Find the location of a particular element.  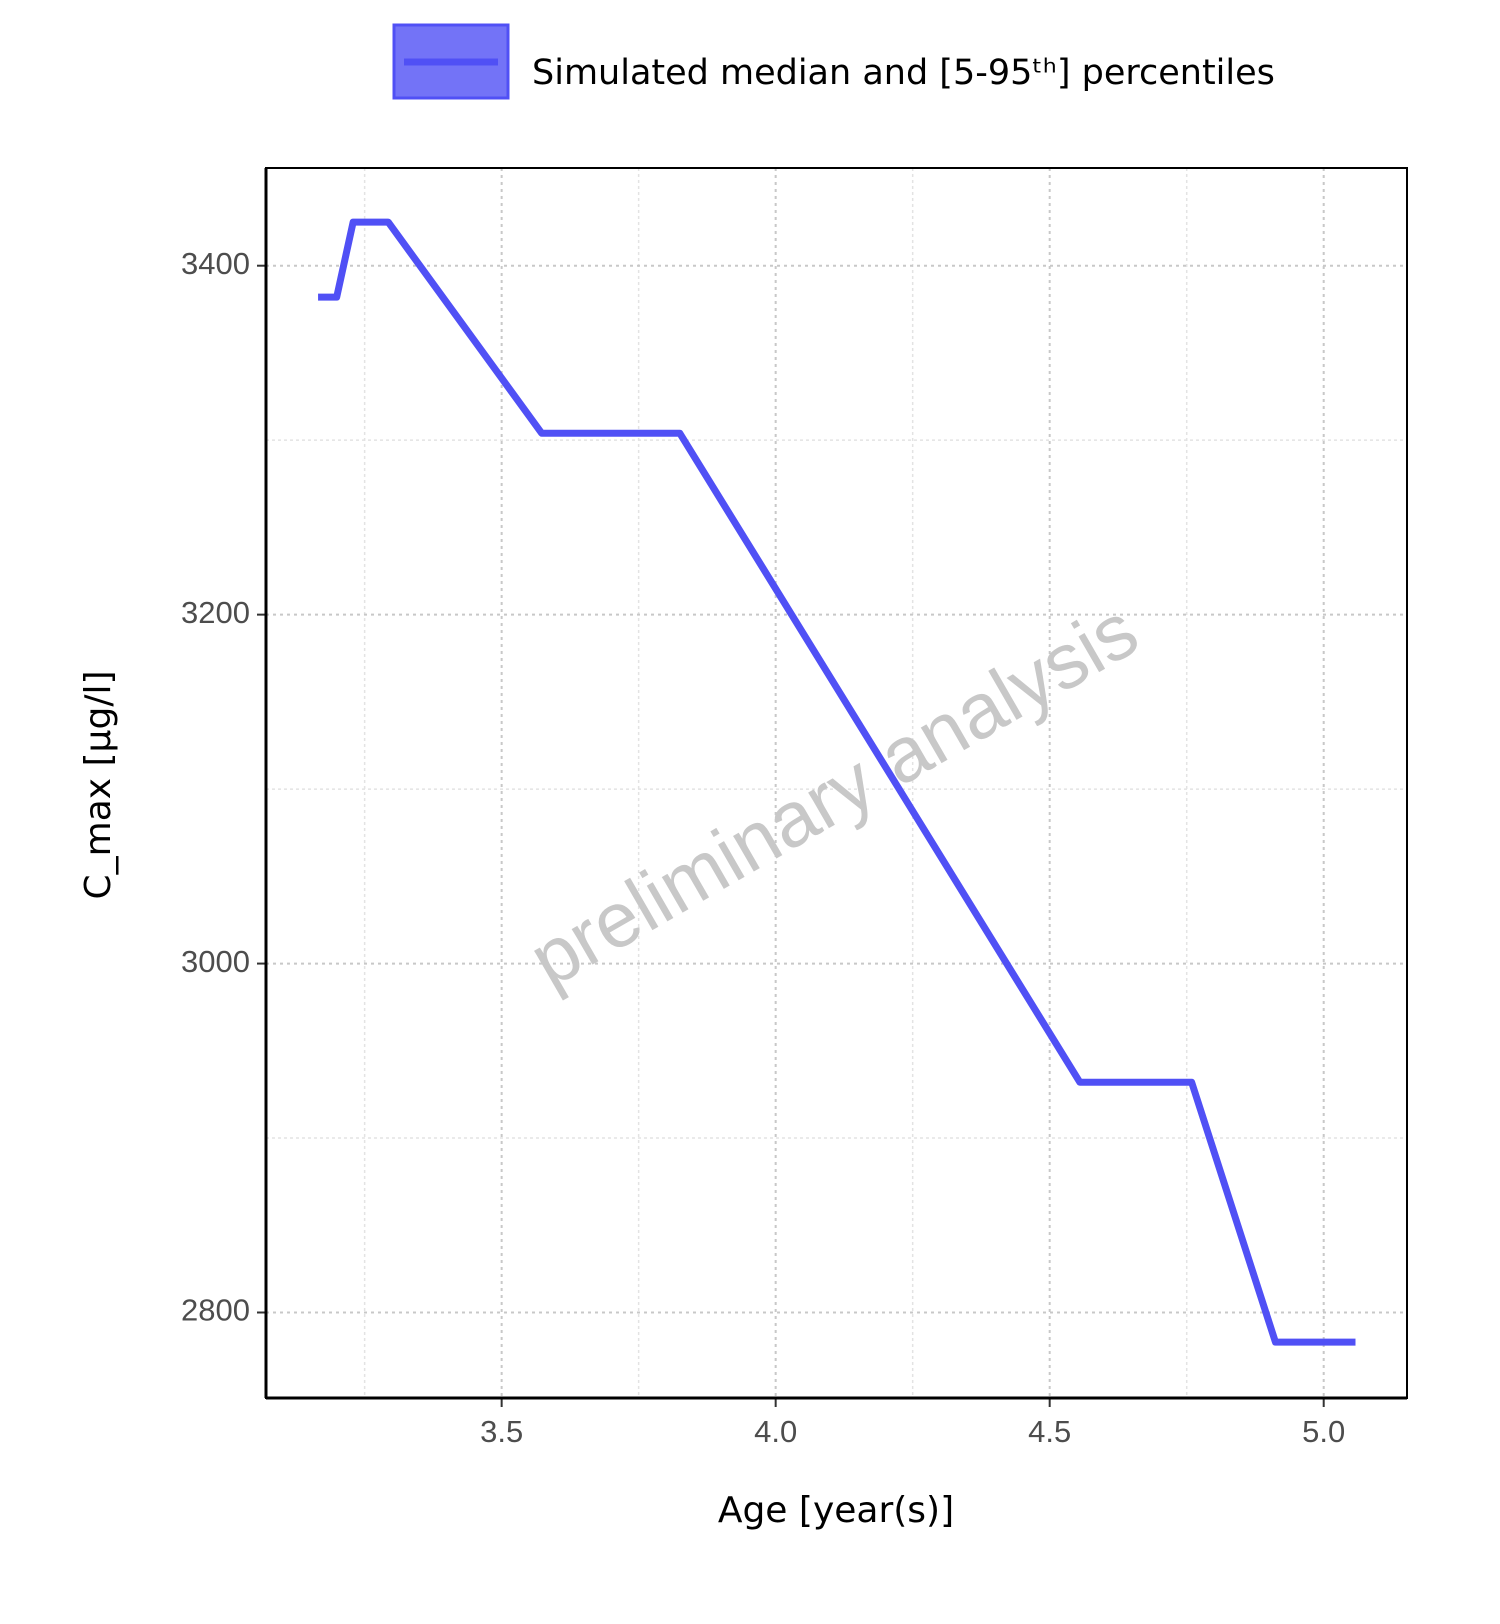

y-tick-label: 3200 is located at coordinates (215, 612).